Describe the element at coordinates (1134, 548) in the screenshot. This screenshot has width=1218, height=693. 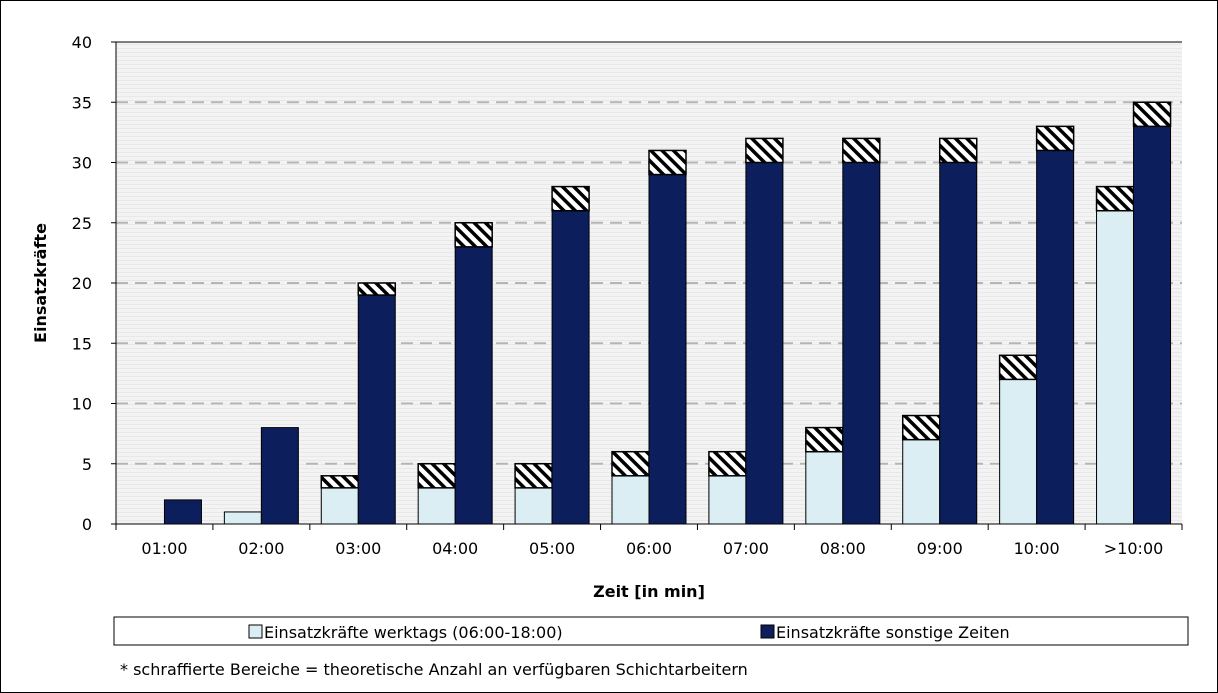
I see `x-tick-label: >10:00` at that location.